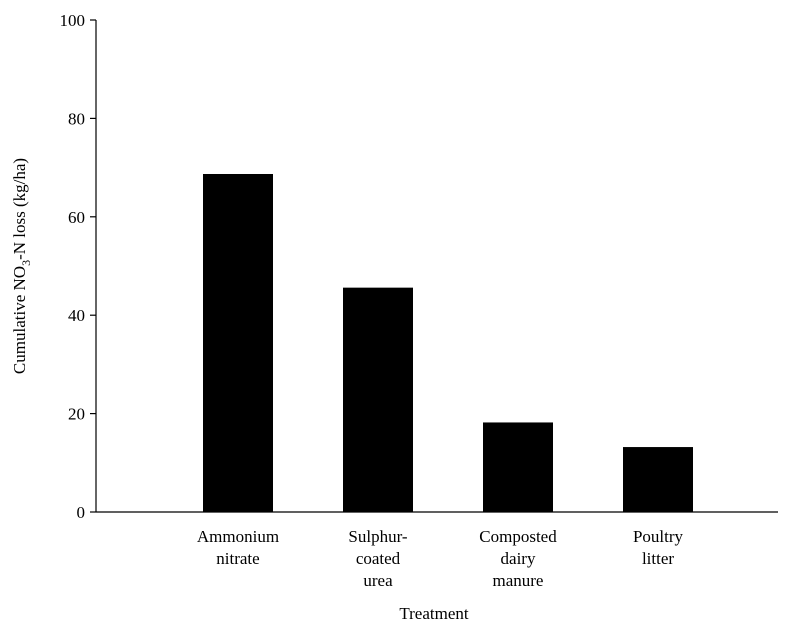 The height and width of the screenshot is (628, 791). I want to click on x-tick-label: Ammonium nitrate, so click(238, 547).